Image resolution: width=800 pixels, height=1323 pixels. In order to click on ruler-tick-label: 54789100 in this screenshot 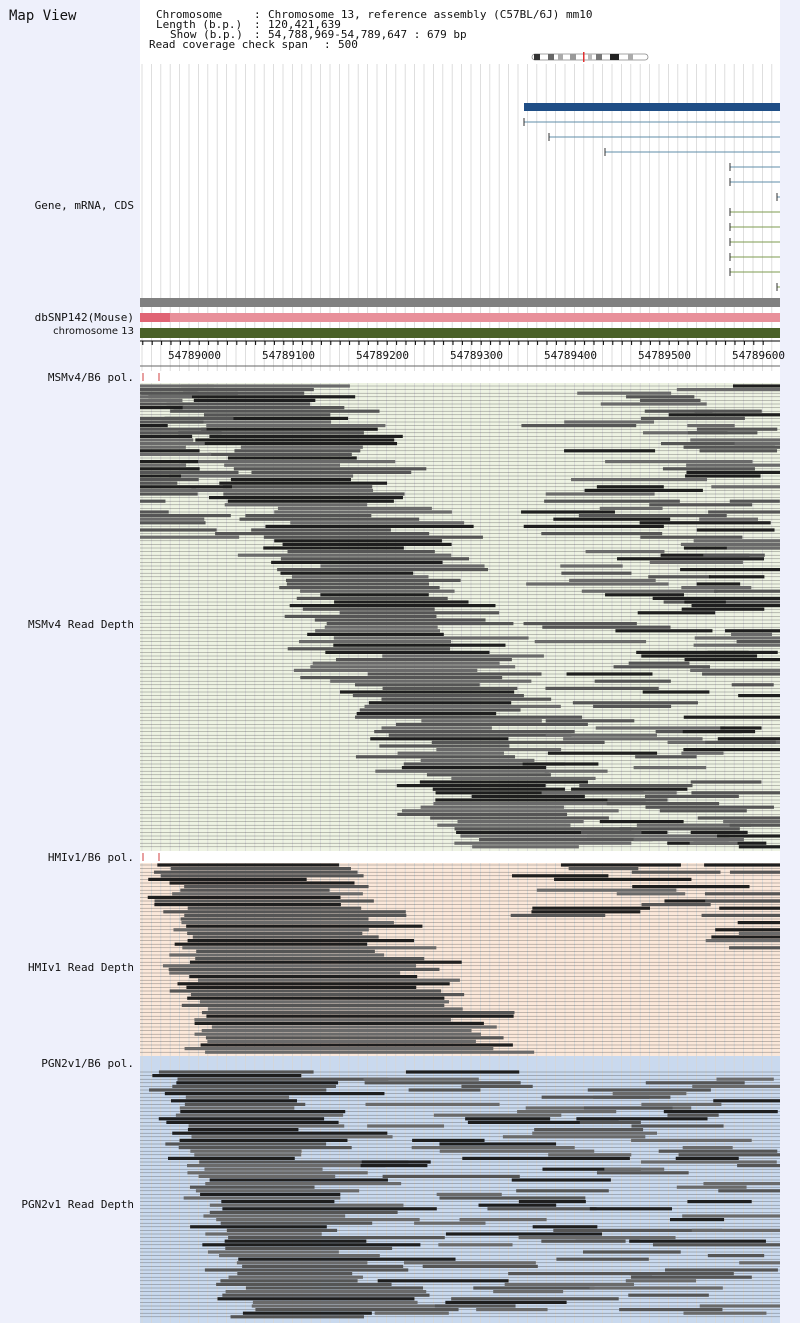, I will do `click(288, 355)`.